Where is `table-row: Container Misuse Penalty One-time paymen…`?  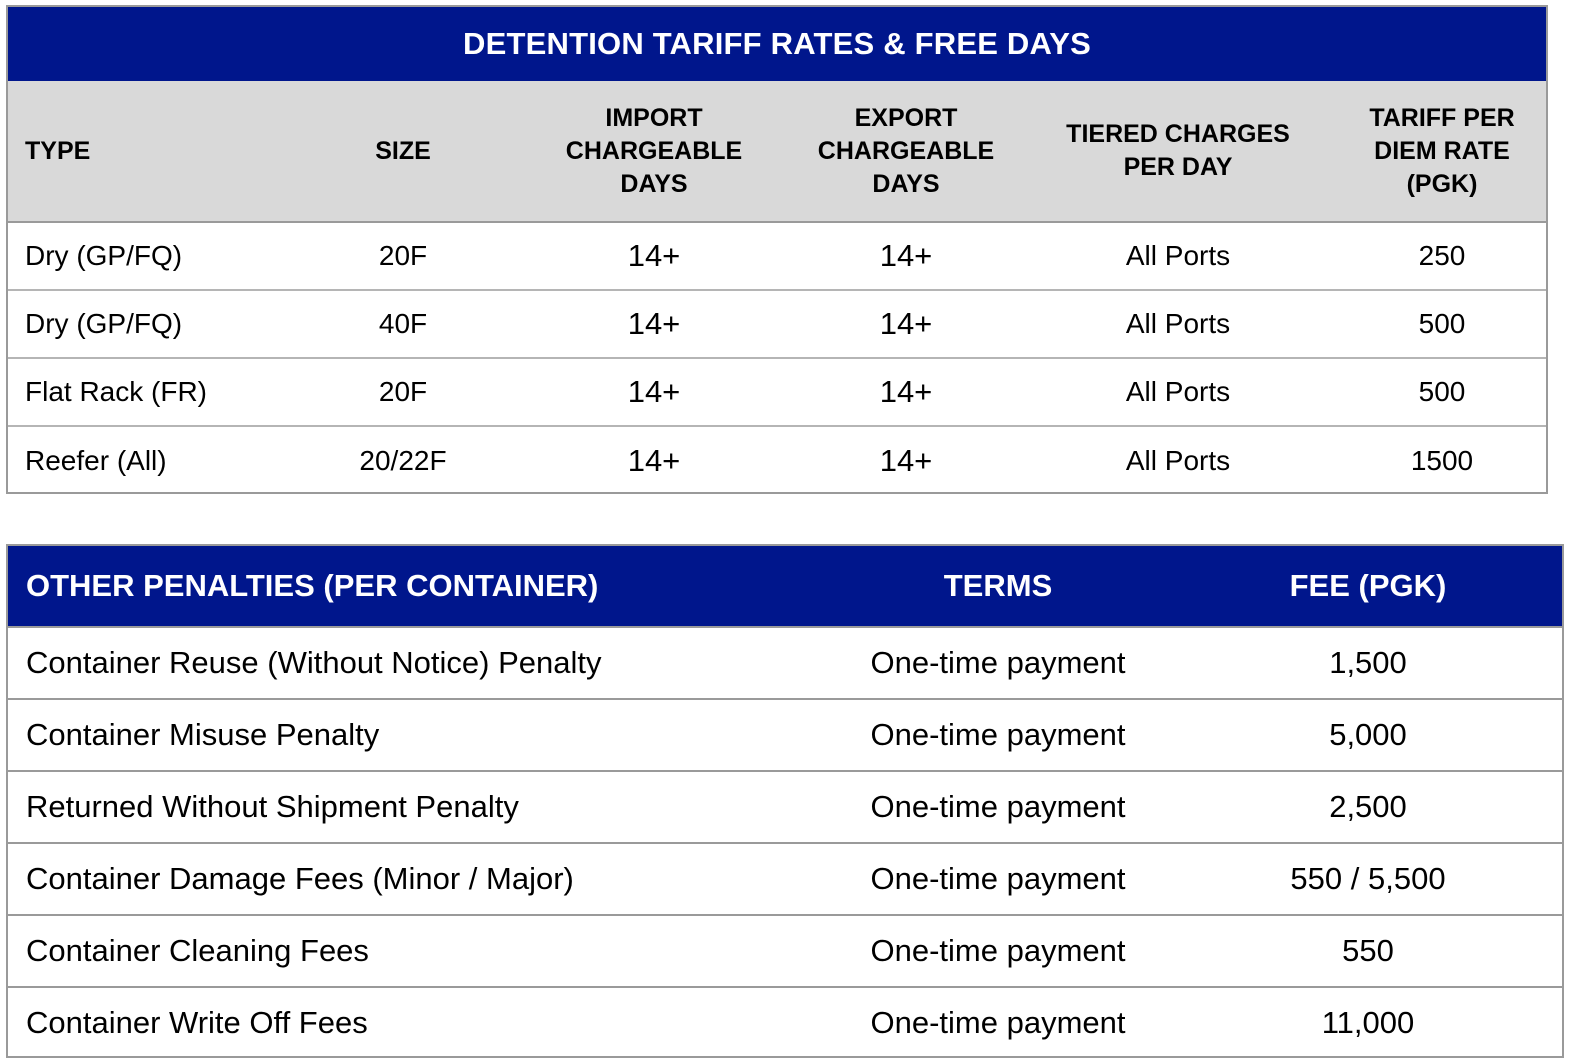 table-row: Container Misuse Penalty One-time paymen… is located at coordinates (785, 734).